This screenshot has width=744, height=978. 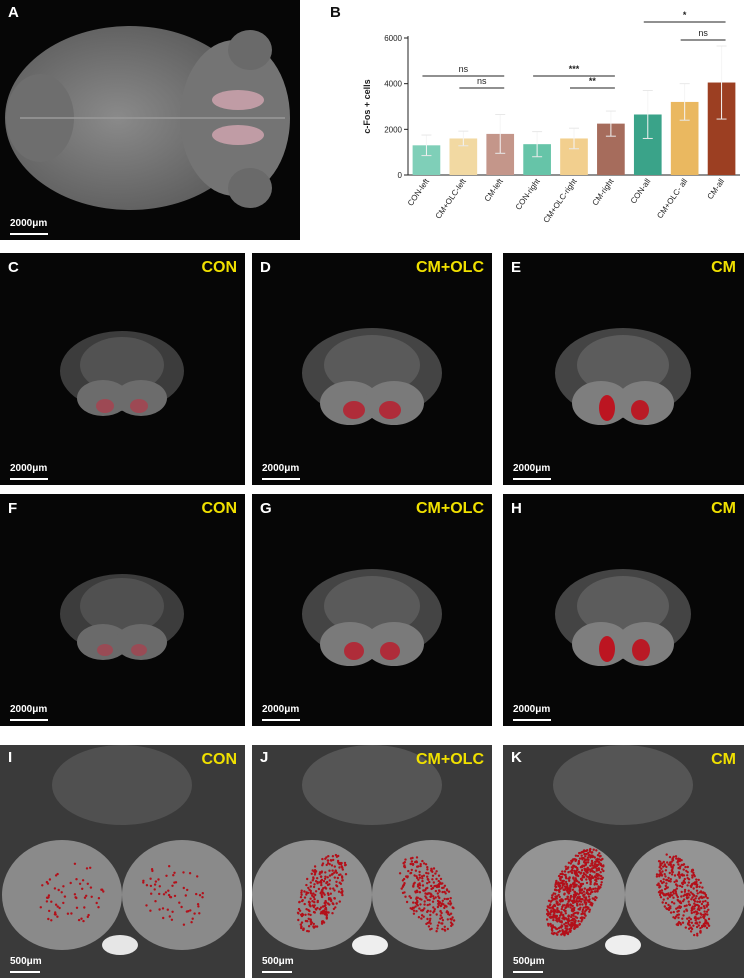 I want to click on panel-i-scale-bar, so click(x=25, y=972).